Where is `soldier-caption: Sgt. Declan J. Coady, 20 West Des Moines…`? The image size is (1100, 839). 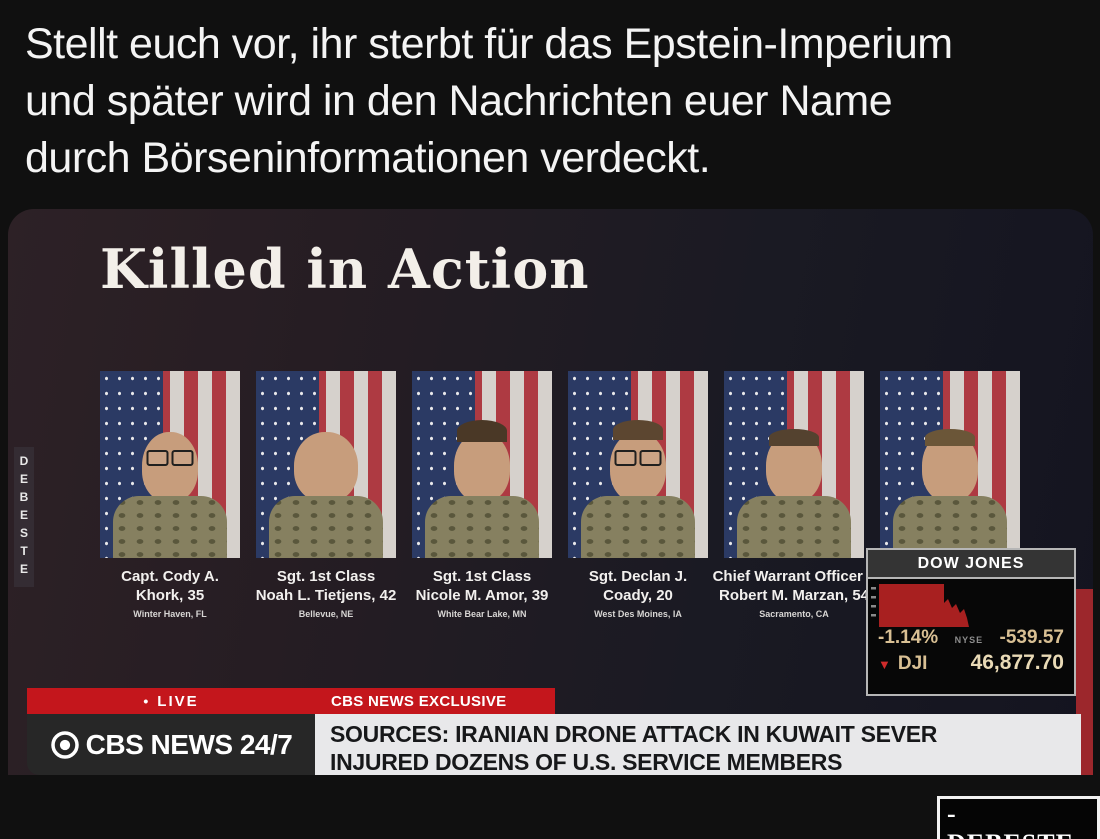 soldier-caption: Sgt. Declan J. Coady, 20 West Des Moines… is located at coordinates (638, 593).